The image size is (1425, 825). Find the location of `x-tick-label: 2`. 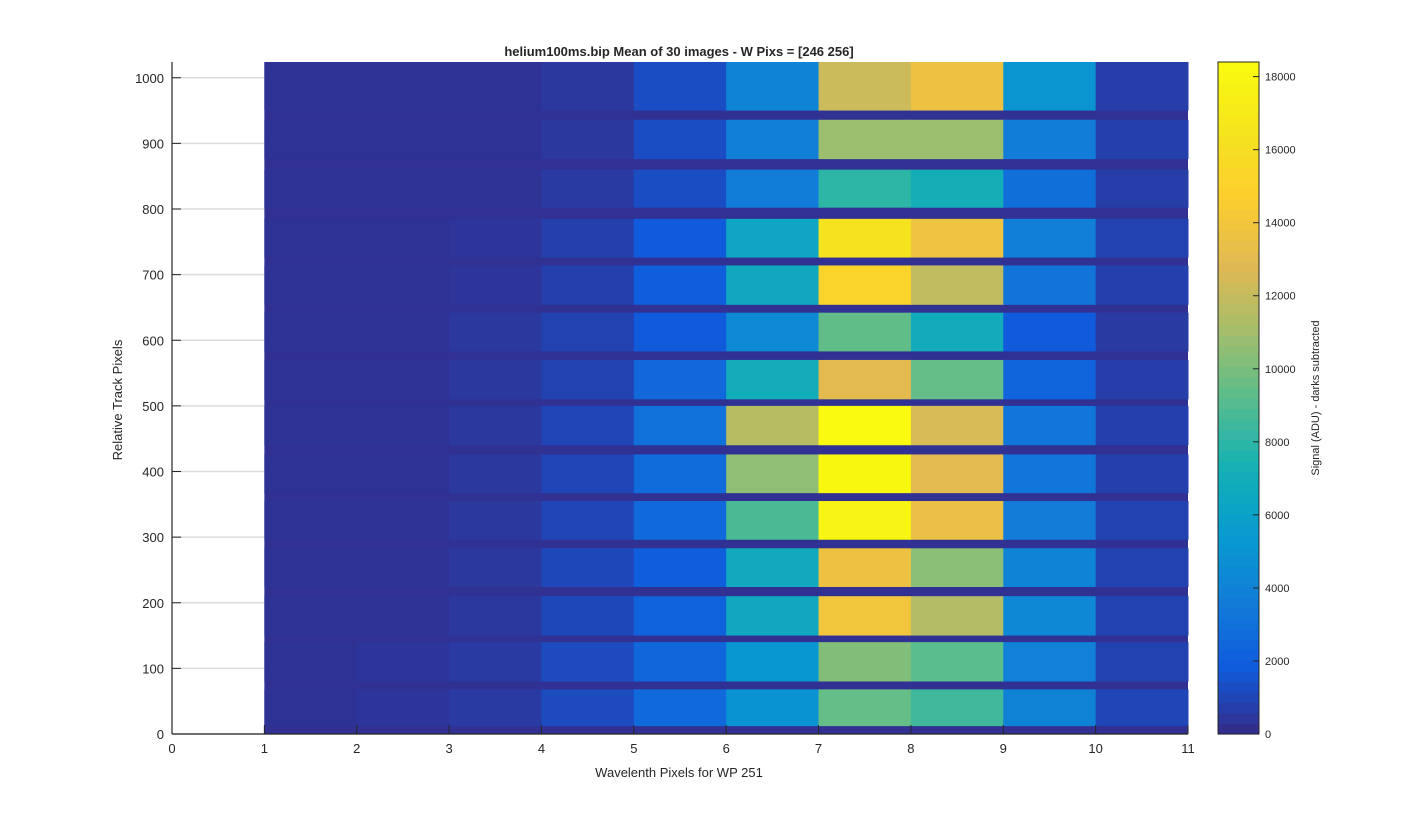

x-tick-label: 2 is located at coordinates (356, 748).